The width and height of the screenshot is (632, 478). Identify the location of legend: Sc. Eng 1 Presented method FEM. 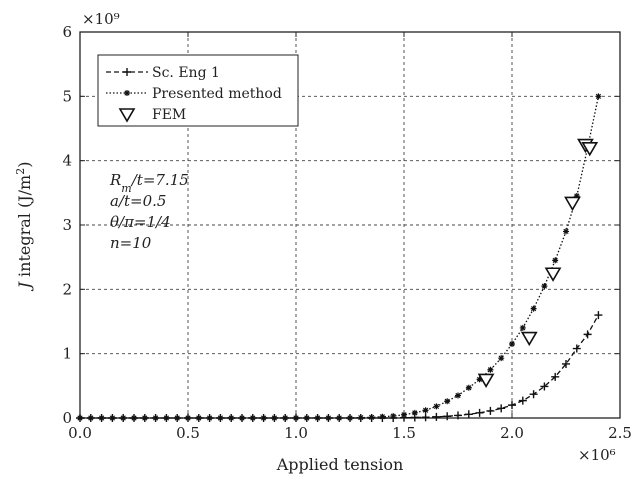
(198, 90).